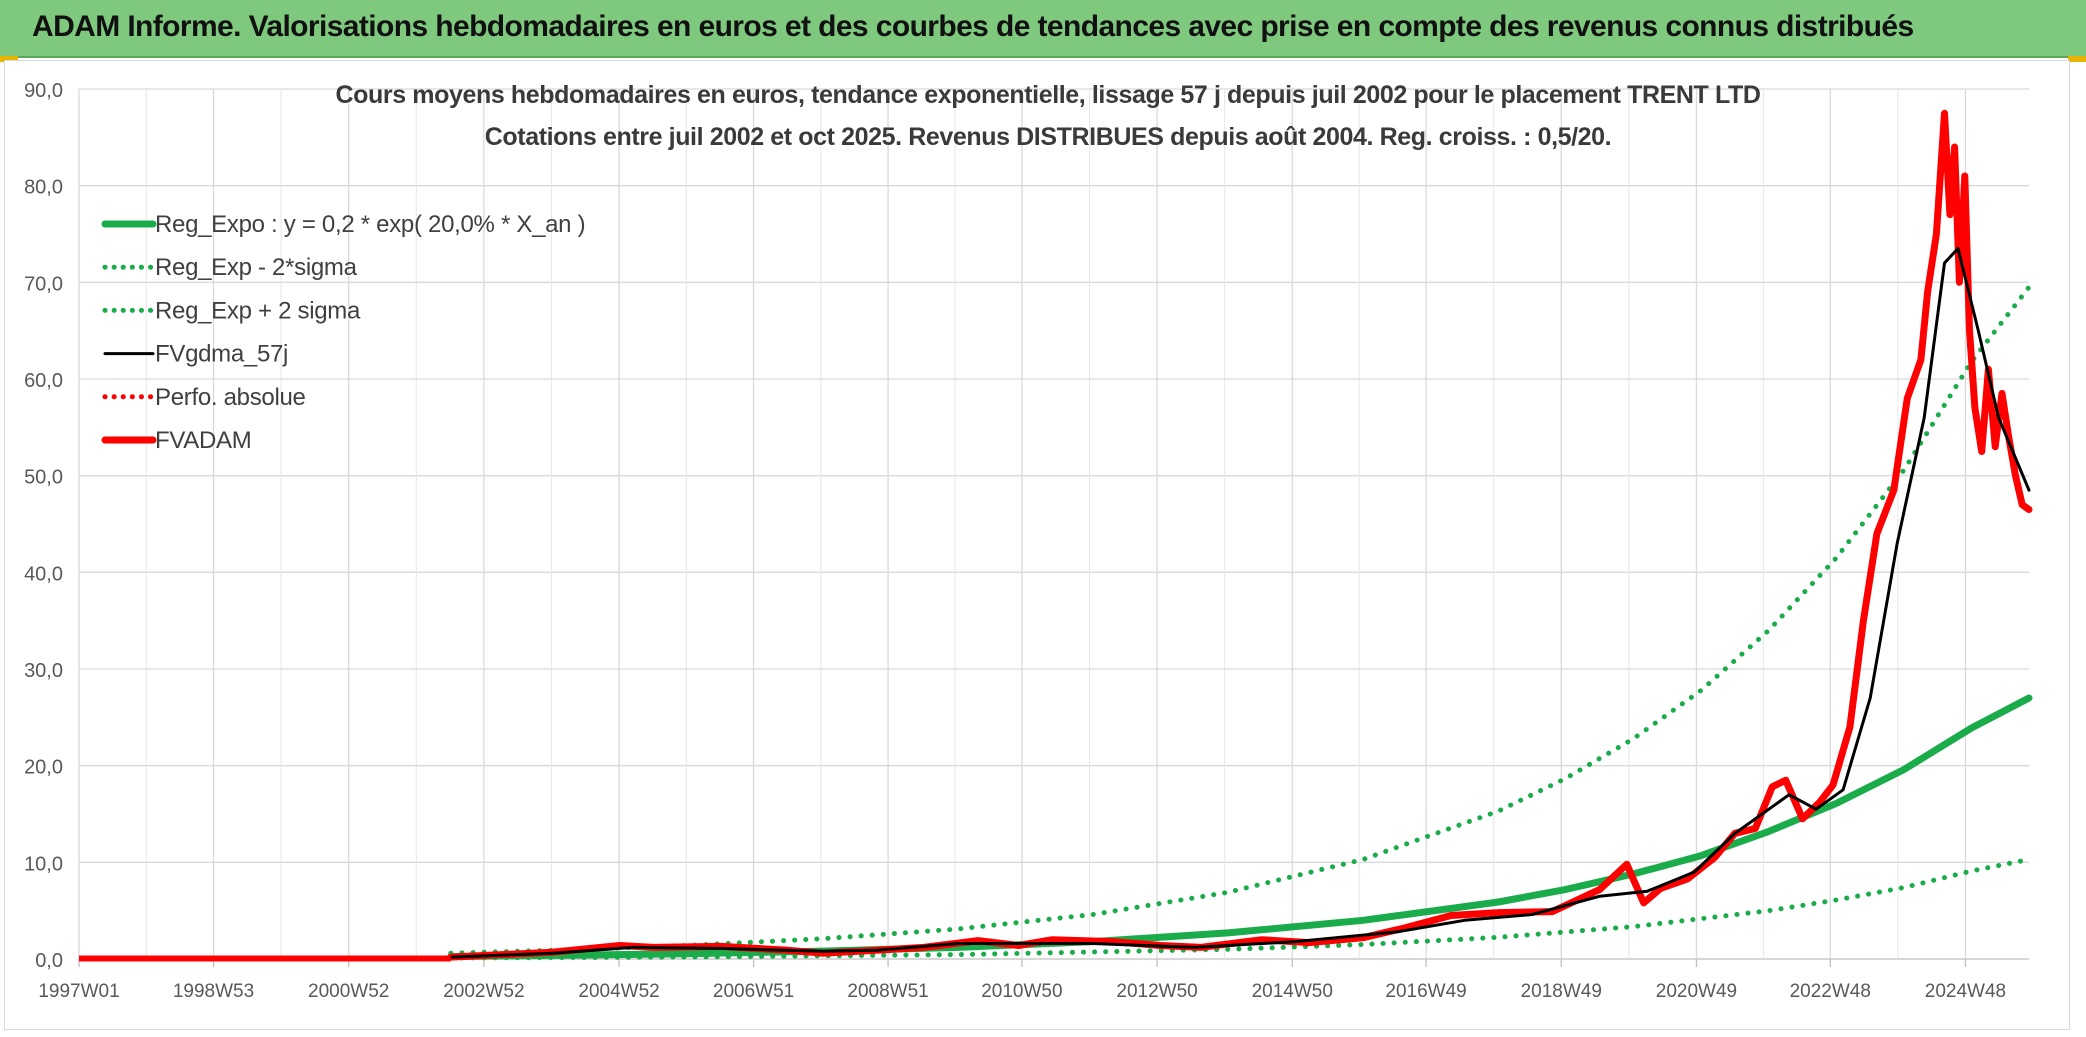  Describe the element at coordinates (258, 310) in the screenshot. I see `legend-label-2: Reg_Exp + 2 sigma` at that location.